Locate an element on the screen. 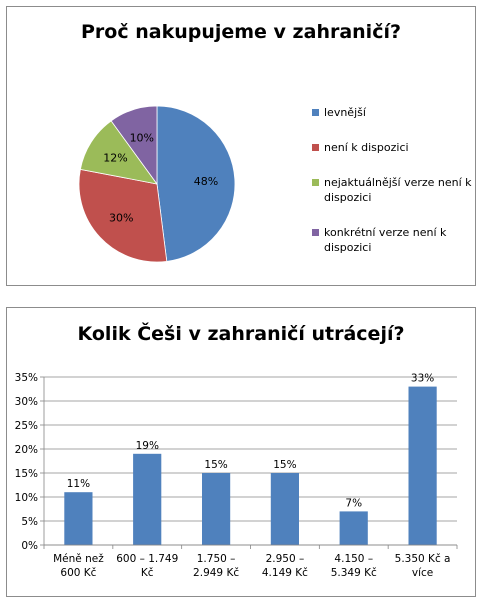 Image resolution: width=481 pixels, height=600 pixels. pie-data-label: 48% is located at coordinates (206, 181).